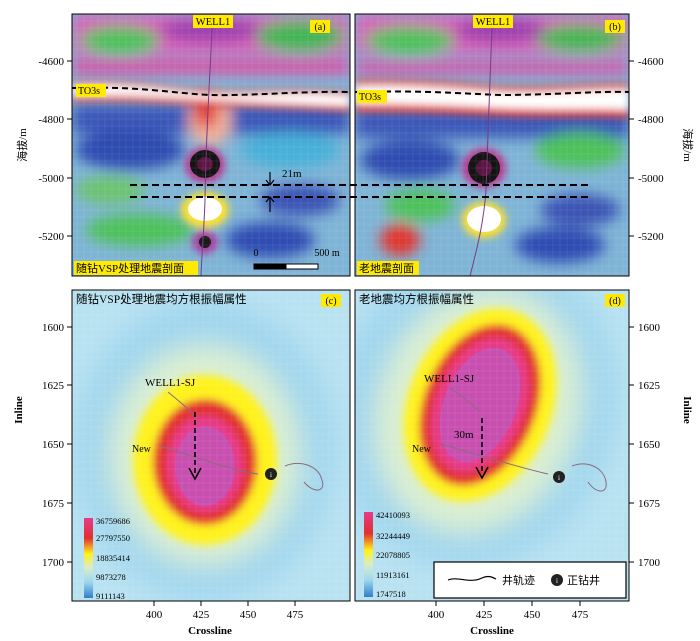 This screenshot has height=641, width=700. What do you see at coordinates (391, 594) in the screenshot?
I see `svg-text: 1747518` at bounding box center [391, 594].